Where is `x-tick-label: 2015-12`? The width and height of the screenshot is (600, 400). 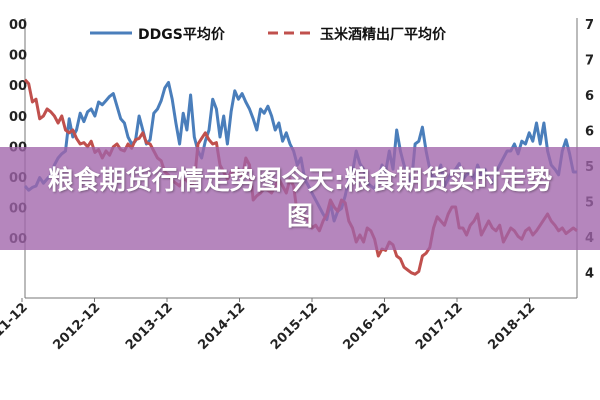 x-tick-label: 2015-12 is located at coordinates (294, 326).